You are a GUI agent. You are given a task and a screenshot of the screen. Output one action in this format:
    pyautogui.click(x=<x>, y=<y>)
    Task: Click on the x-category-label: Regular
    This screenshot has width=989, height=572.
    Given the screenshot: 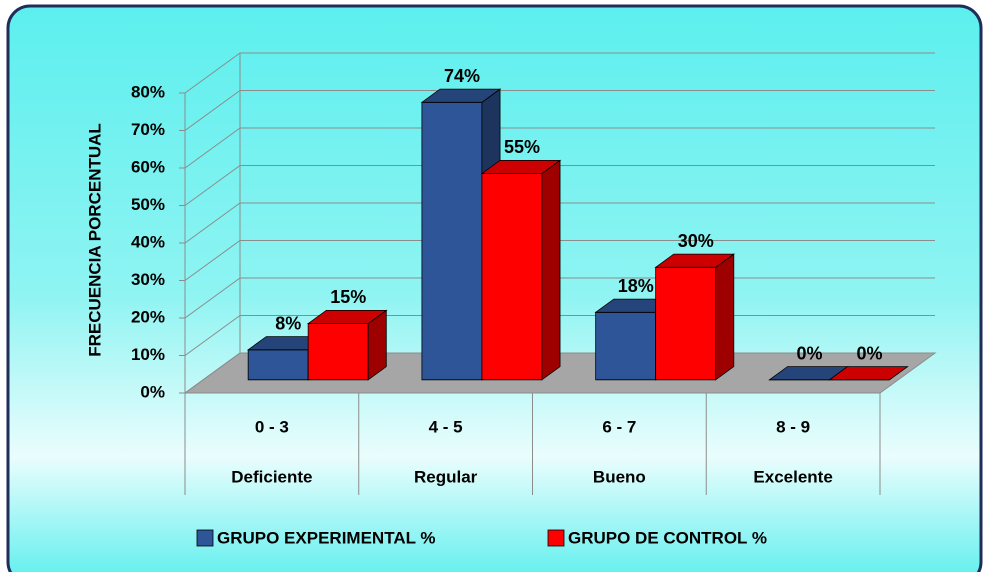 What is the action you would take?
    pyautogui.click(x=446, y=476)
    